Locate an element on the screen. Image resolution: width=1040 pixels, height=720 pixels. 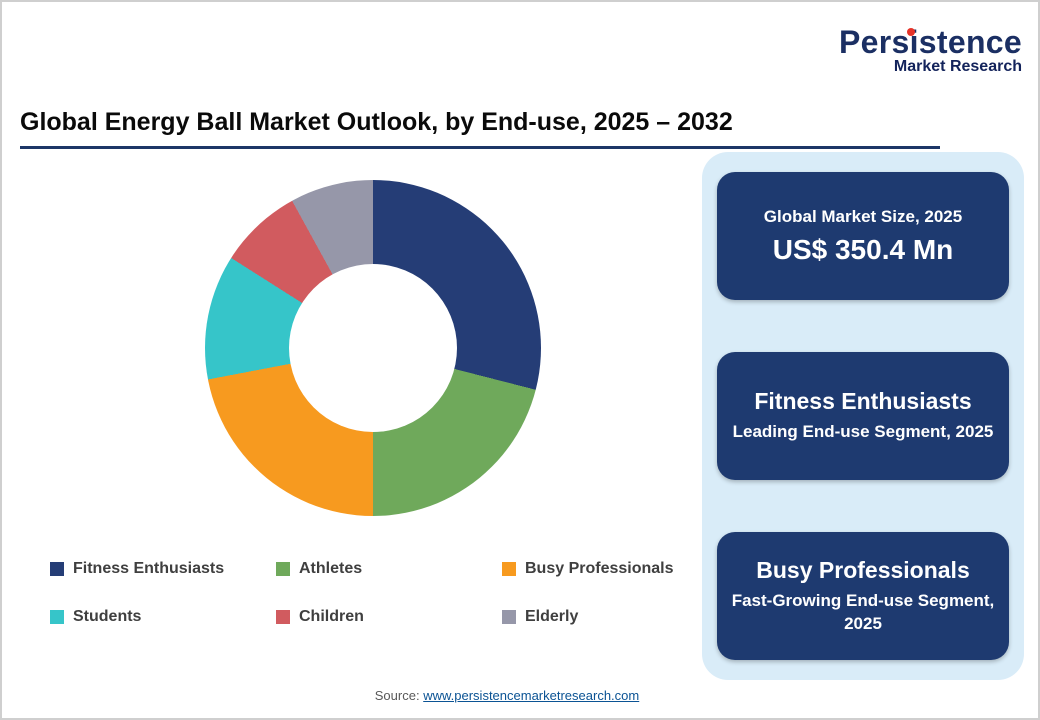
legend-item: Busy Professionals is located at coordinates (601, 569).